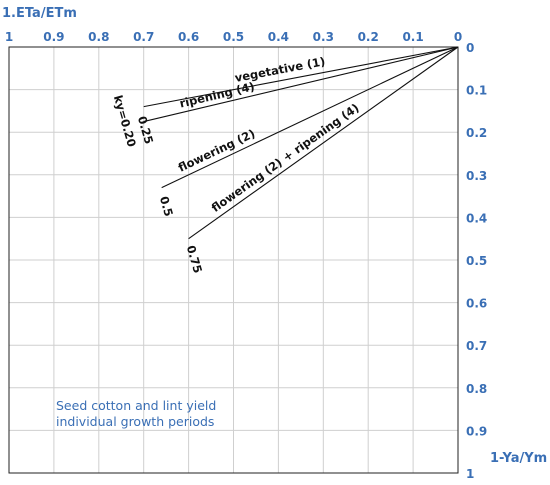  What do you see at coordinates (9, 37) in the screenshot?
I see `x-tick-label: 1` at bounding box center [9, 37].